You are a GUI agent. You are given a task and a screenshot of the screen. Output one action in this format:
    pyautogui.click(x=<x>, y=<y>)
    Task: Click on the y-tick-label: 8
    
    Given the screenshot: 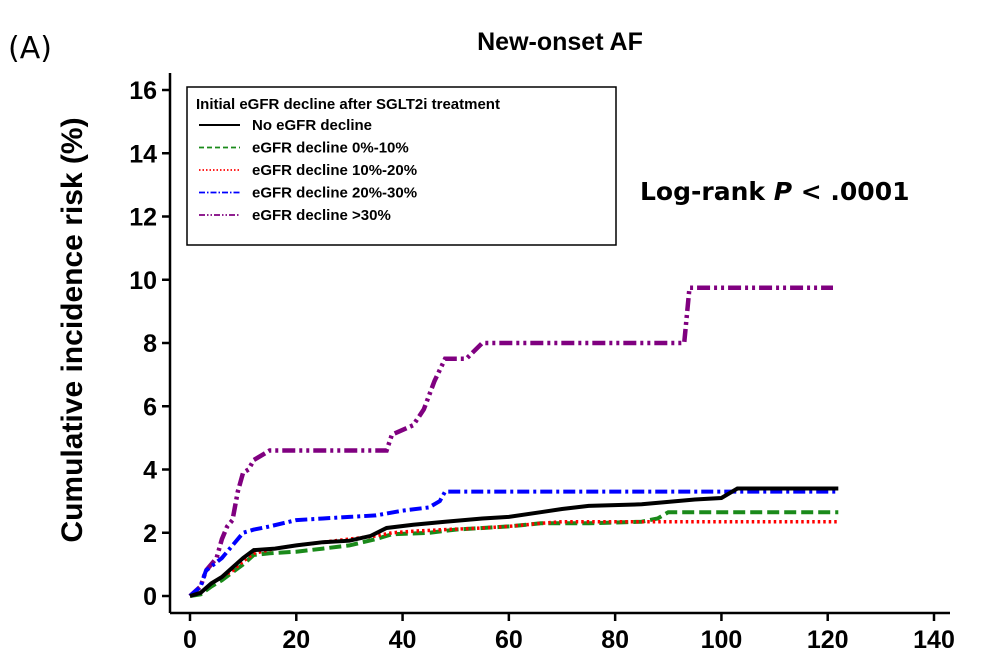 What is the action you would take?
    pyautogui.click(x=150, y=344)
    